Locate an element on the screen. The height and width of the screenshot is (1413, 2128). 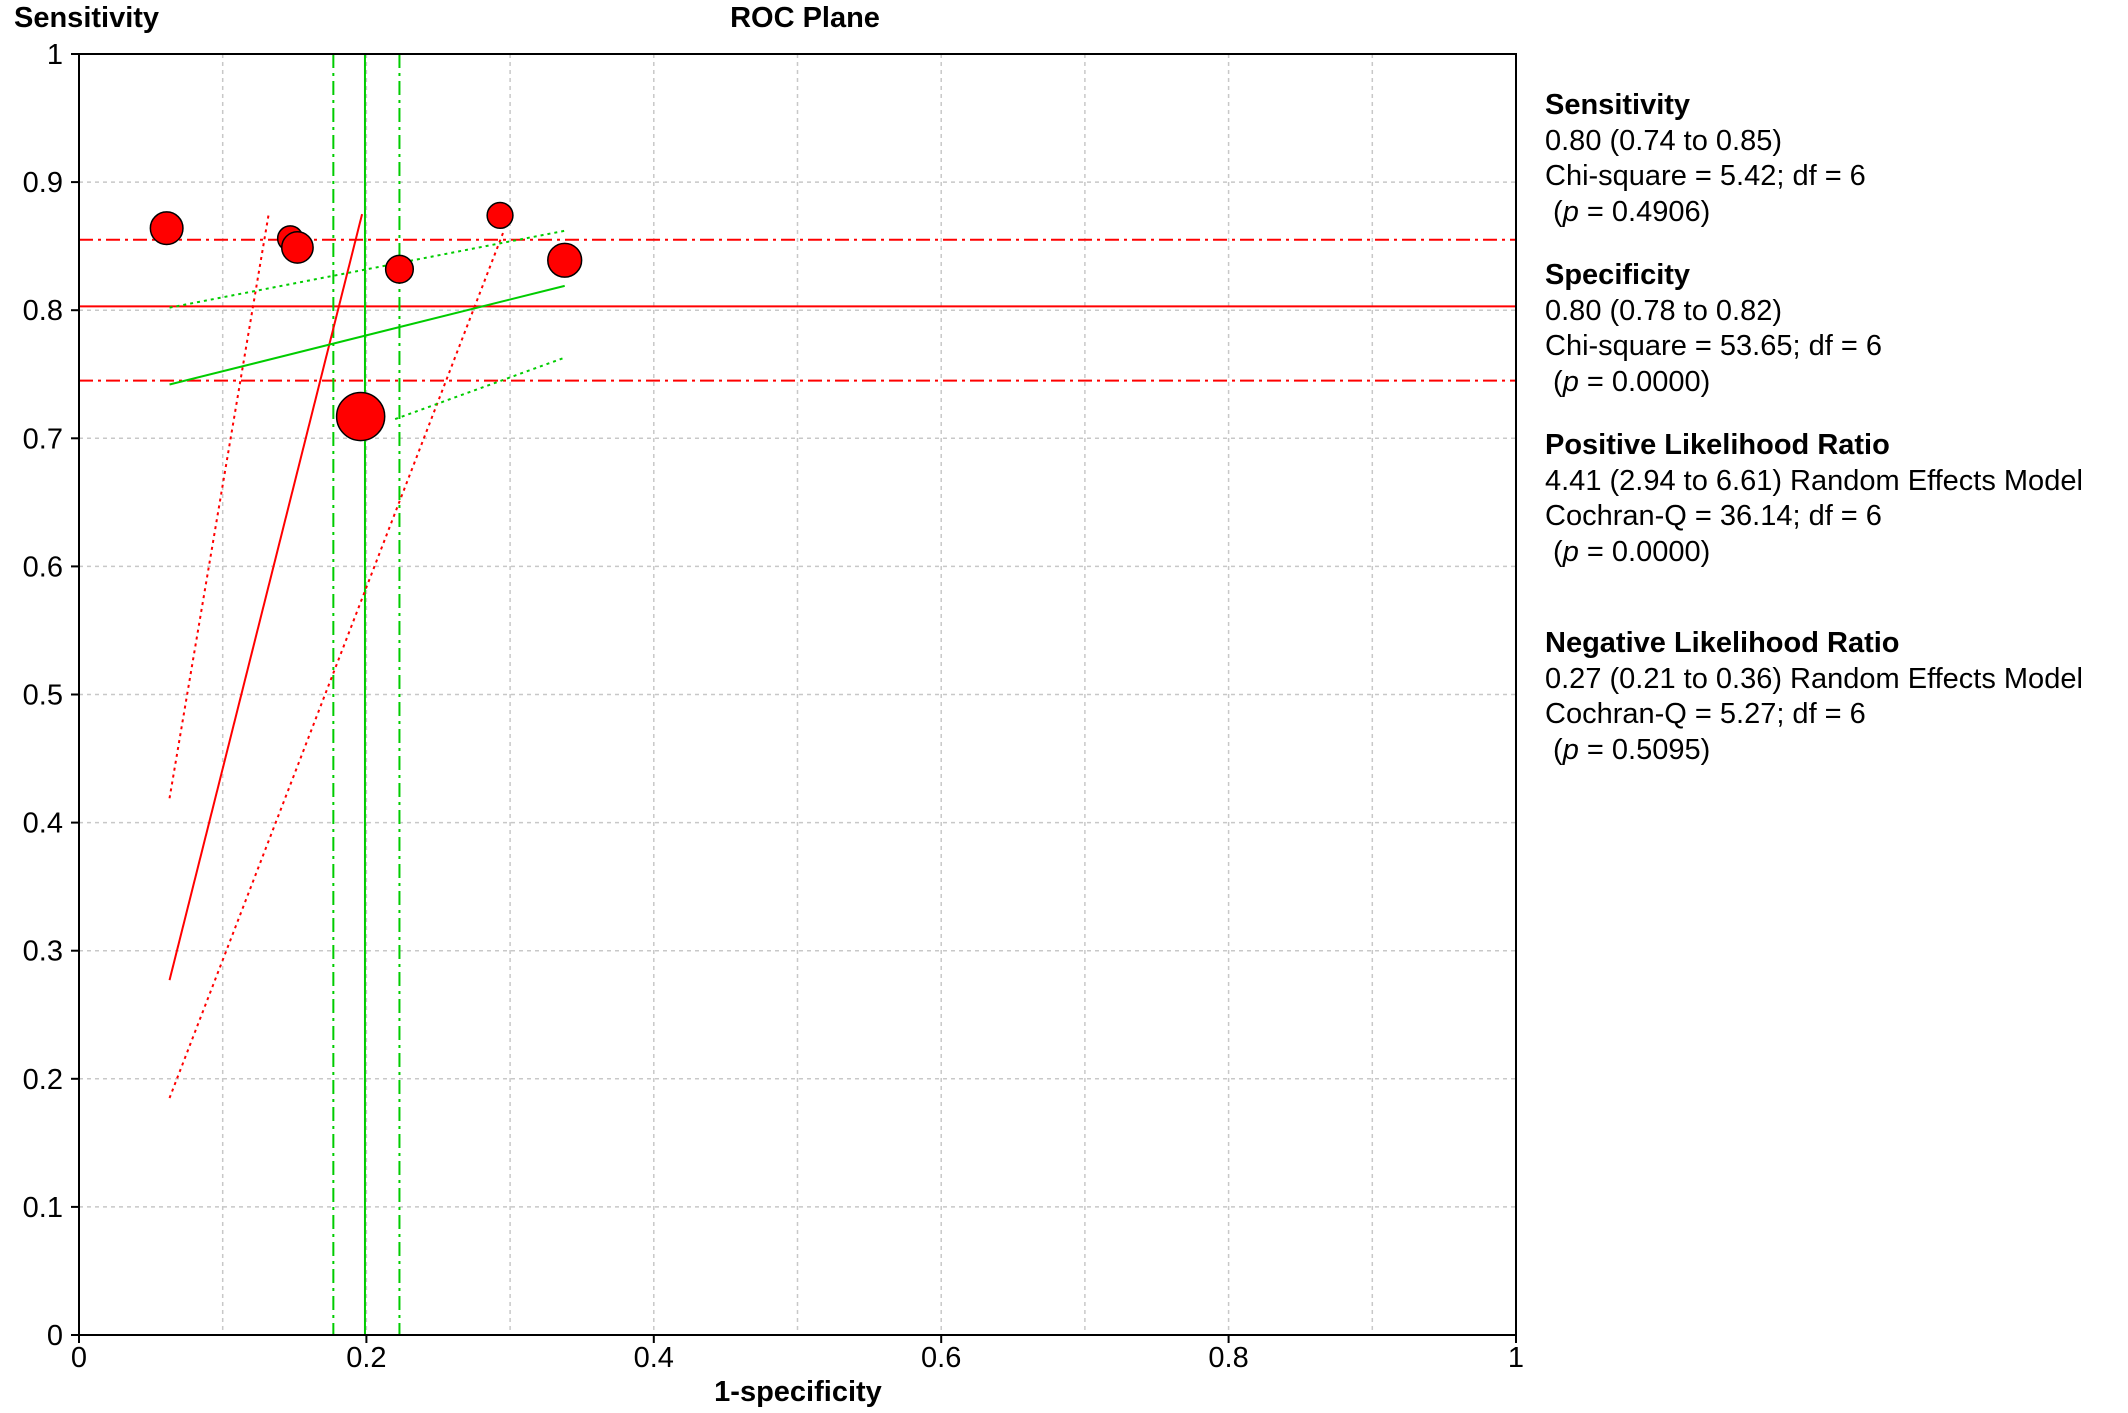
summary-test: Cochran-Q = 5.27; df = 6 is located at coordinates (1705, 714).